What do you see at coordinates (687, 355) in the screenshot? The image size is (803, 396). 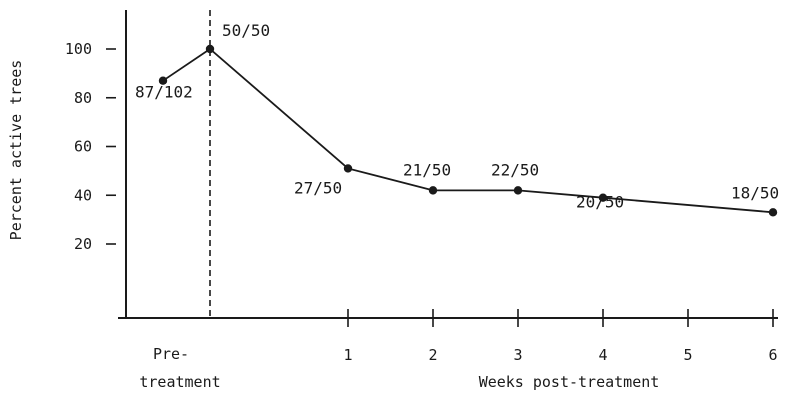 I see `x-tick-label: 5` at bounding box center [687, 355].